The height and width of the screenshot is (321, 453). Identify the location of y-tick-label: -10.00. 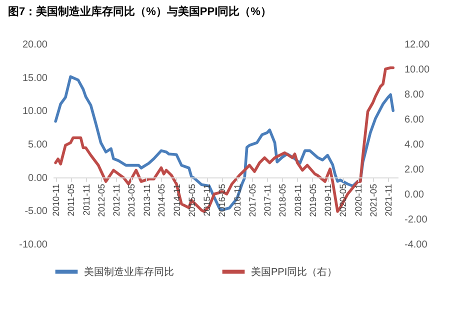
(33, 245).